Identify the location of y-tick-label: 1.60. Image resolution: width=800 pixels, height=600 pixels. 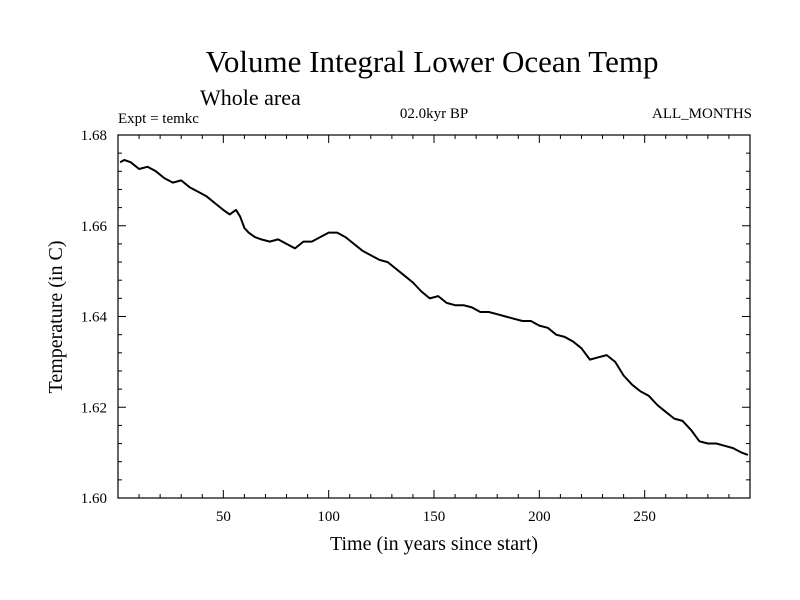
(94, 499).